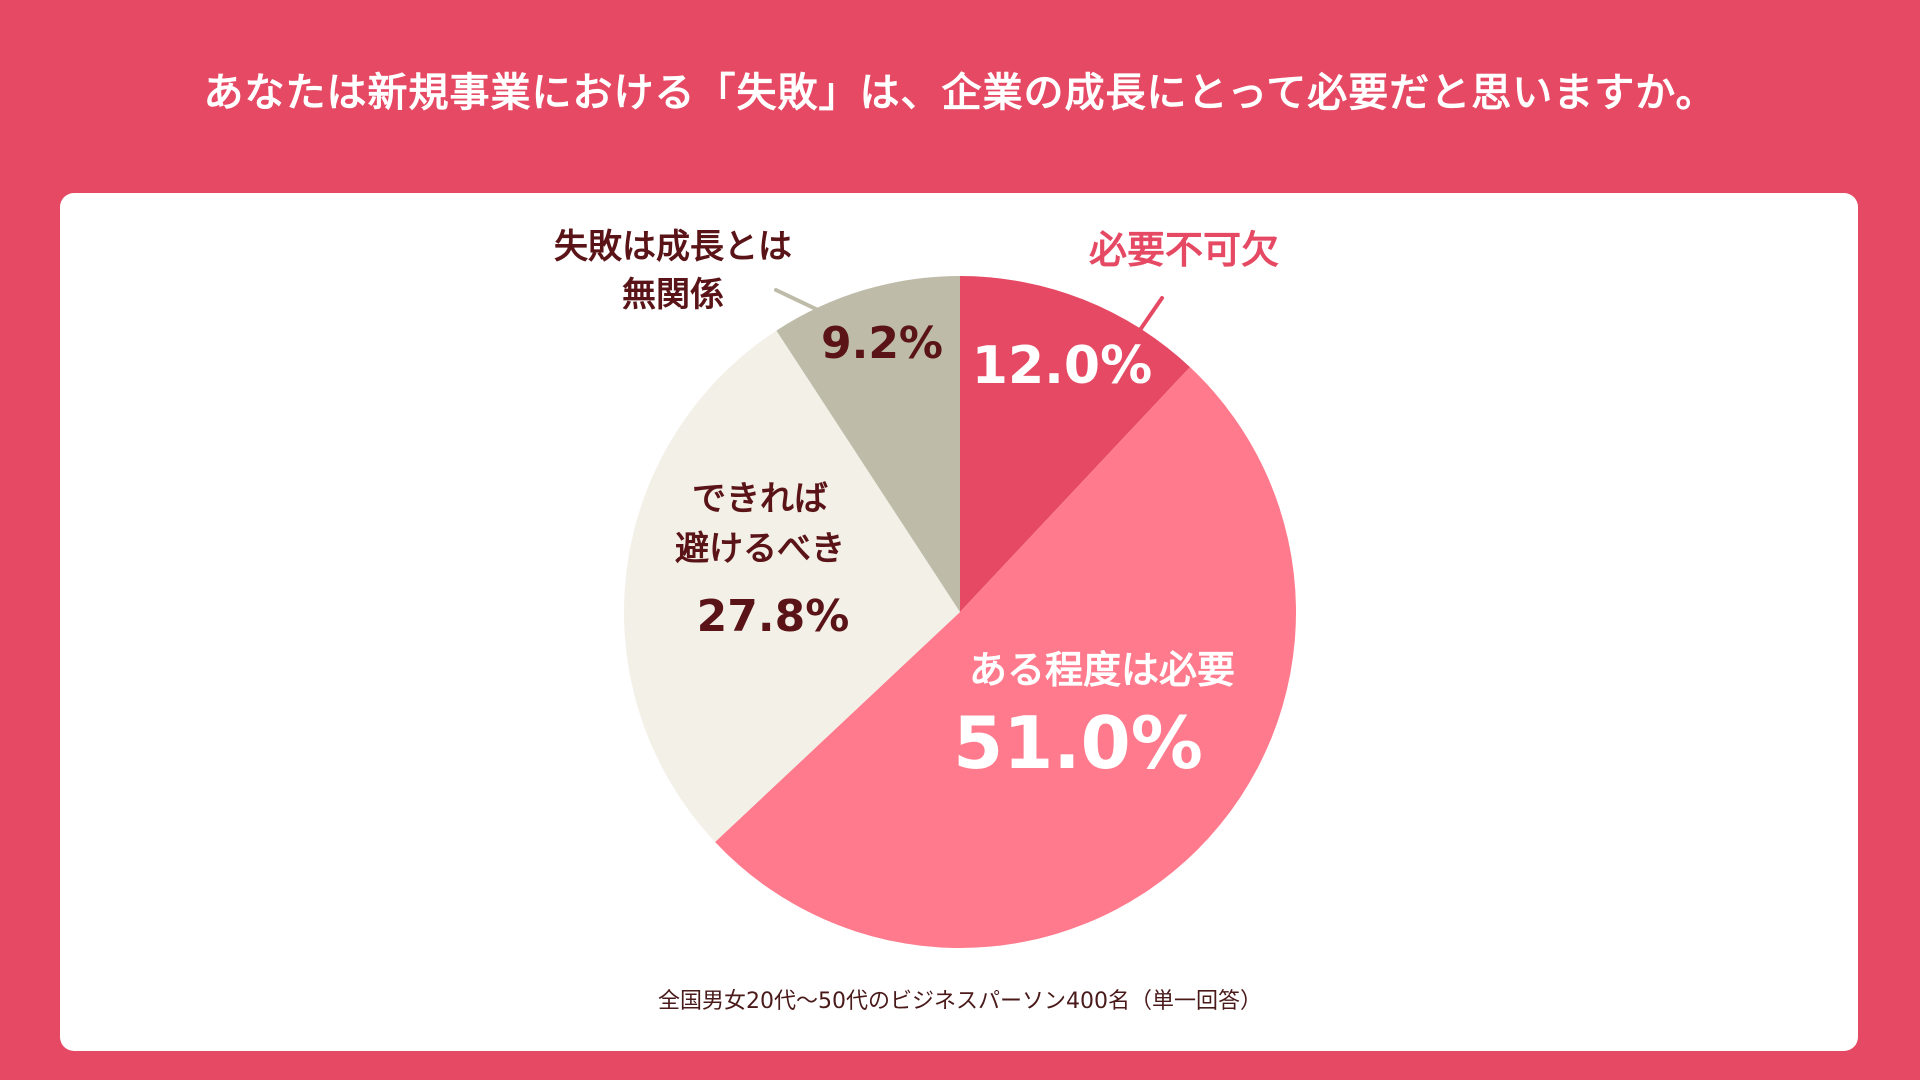 This screenshot has width=1920, height=1080. Describe the element at coordinates (882, 343) in the screenshot. I see `slice-value-4: 9.2%` at that location.